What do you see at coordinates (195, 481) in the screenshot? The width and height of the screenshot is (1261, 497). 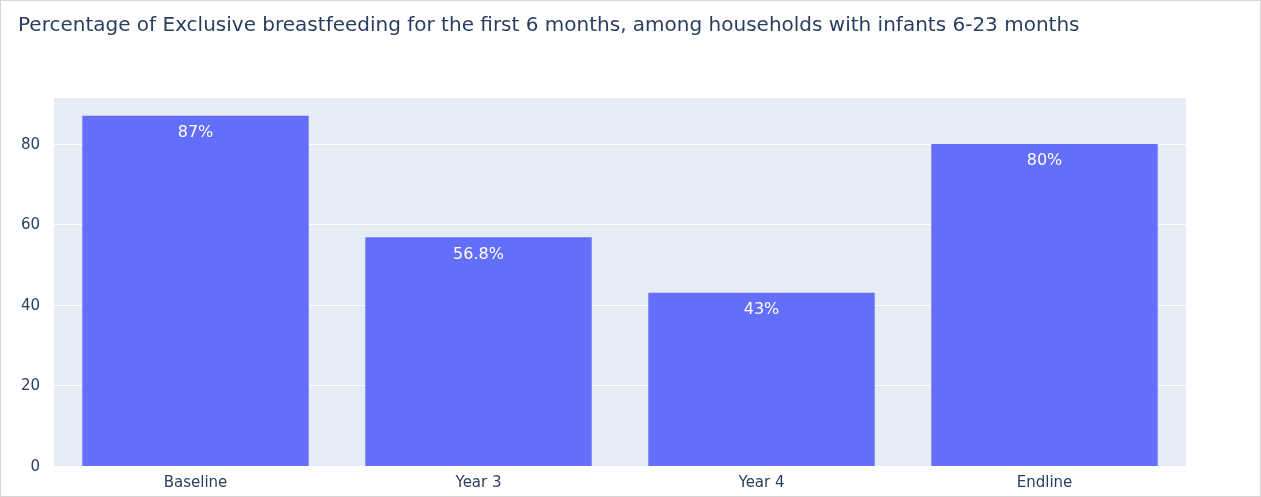 I see `x-tick-label: Baseline` at bounding box center [195, 481].